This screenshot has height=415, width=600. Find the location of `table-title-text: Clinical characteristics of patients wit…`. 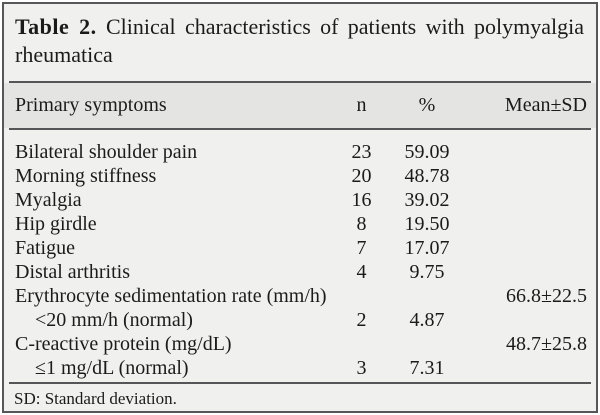

table-title-text: Clinical characteristics of patients wit… is located at coordinates (299, 40).